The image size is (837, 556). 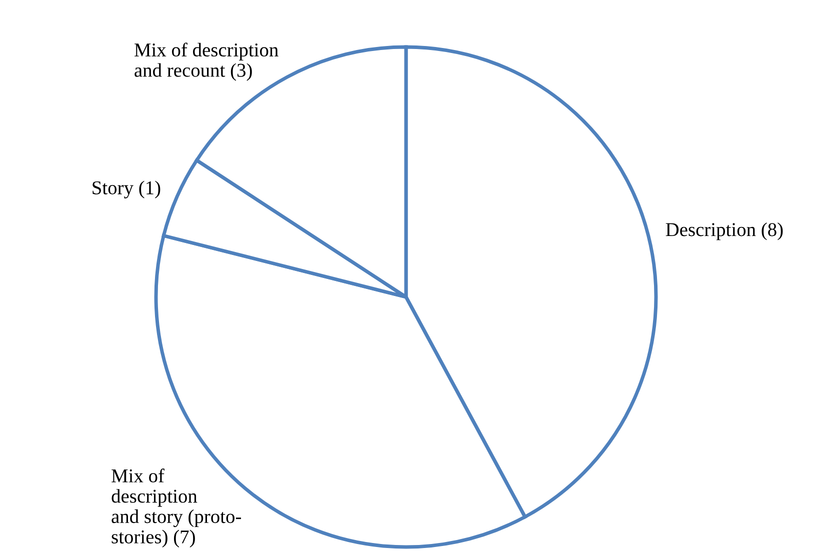 I want to click on slice-label: Description (8), so click(x=724, y=231).